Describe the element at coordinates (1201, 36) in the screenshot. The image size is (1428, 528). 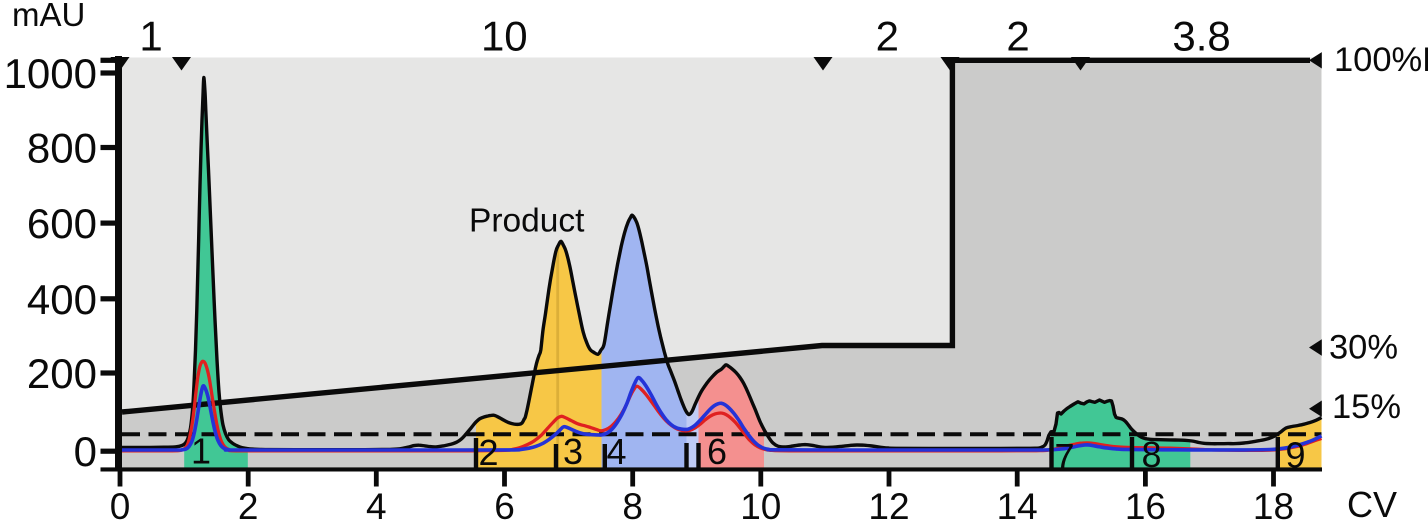
I see `svg-text: 3.8` at that location.